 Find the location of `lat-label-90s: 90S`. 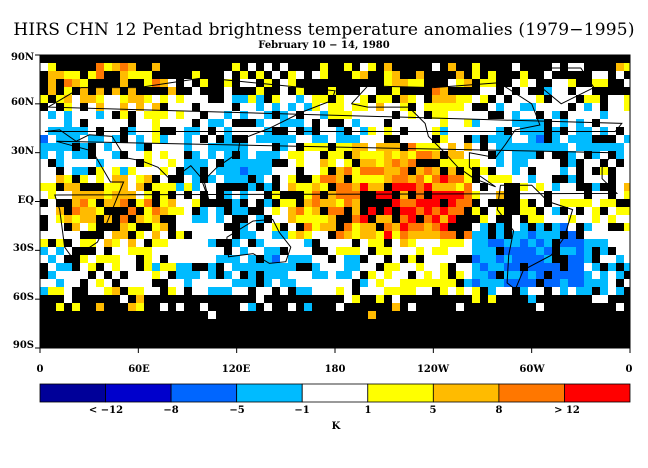

lat-label-90s: 90S is located at coordinates (23, 345).